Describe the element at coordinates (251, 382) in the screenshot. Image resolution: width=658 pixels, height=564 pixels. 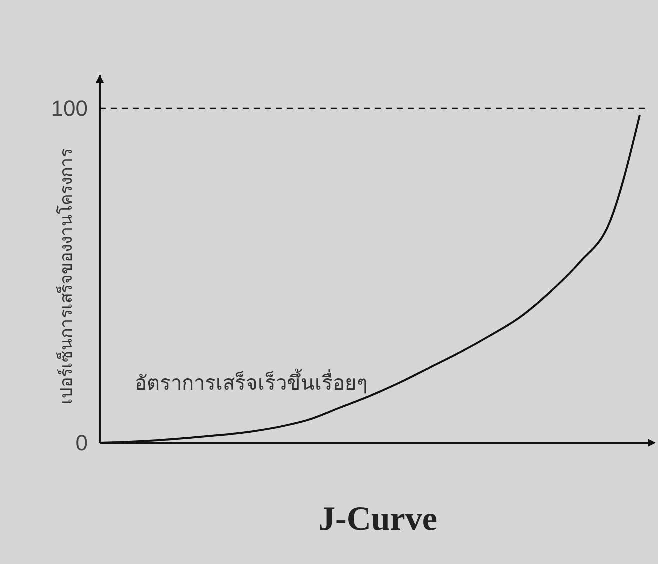
I see `annotation: อัตราการเสร็จเร็วขึ้นเรื่อยๆ` at that location.